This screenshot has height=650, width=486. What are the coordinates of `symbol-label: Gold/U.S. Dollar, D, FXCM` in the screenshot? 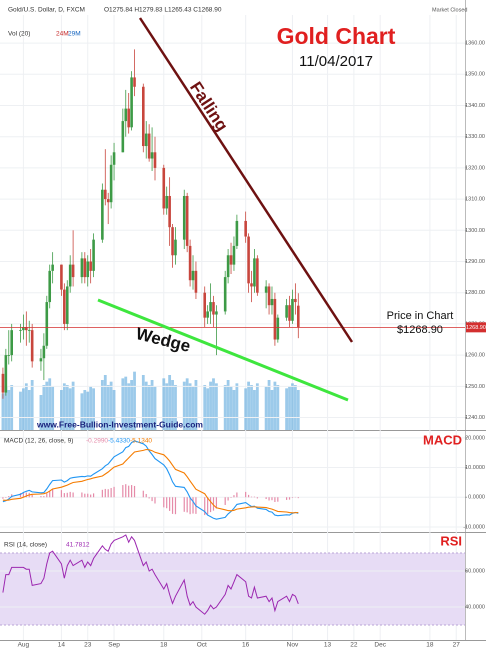 It's located at (46, 10).